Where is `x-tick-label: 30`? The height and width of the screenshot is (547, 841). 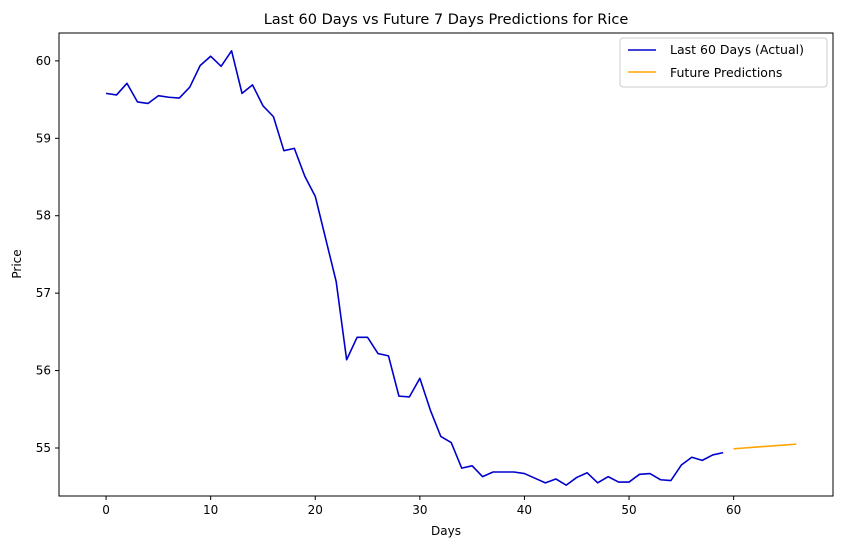 x-tick-label: 30 is located at coordinates (419, 510).